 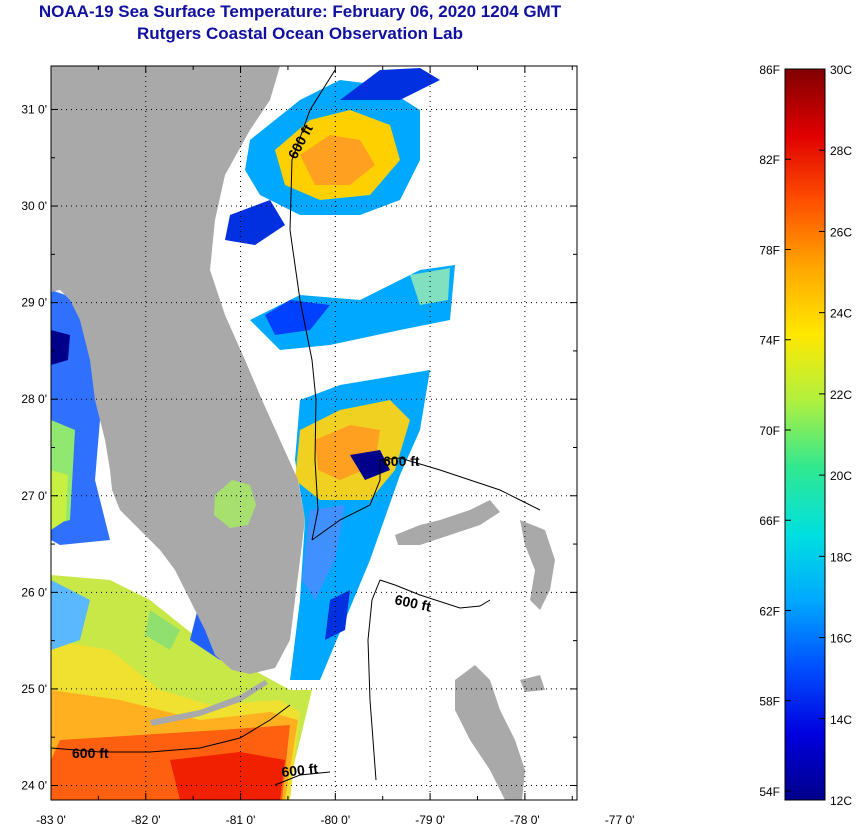 I want to click on lake-okeechobee, so click(x=235, y=504).